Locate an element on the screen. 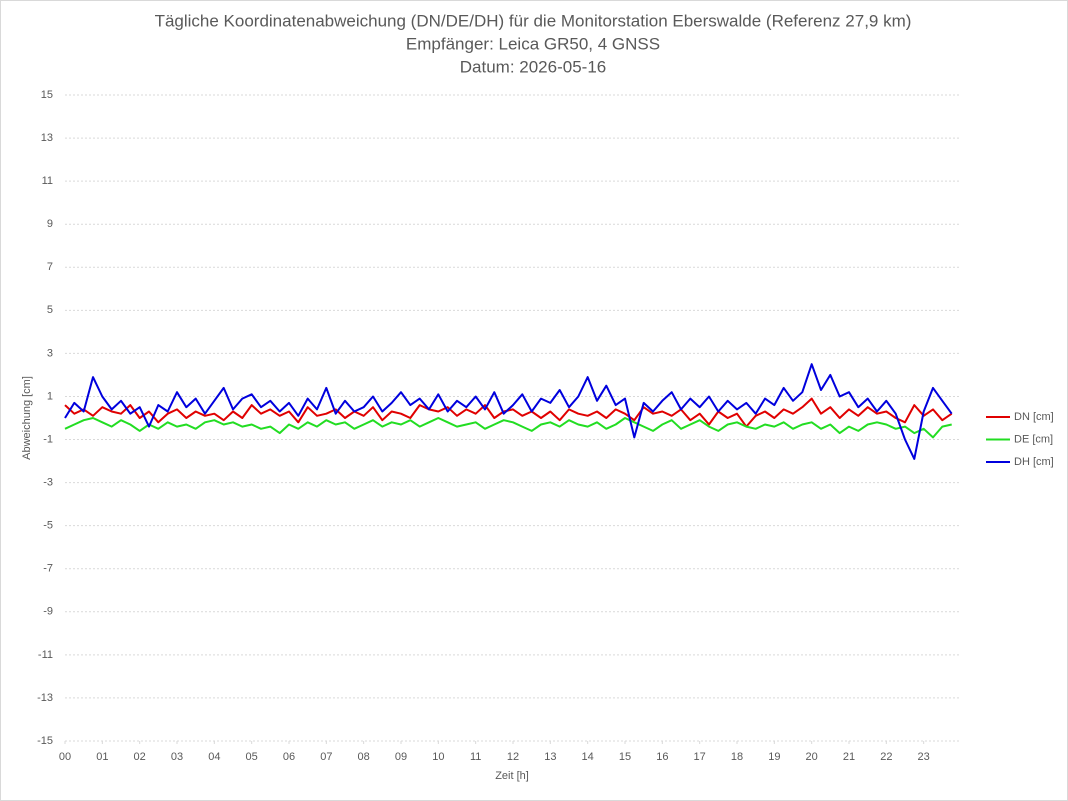 Image resolution: width=1068 pixels, height=801 pixels. chart-subtitle: Empfänger: Leica GR50, 4 GNSS is located at coordinates (533, 43).